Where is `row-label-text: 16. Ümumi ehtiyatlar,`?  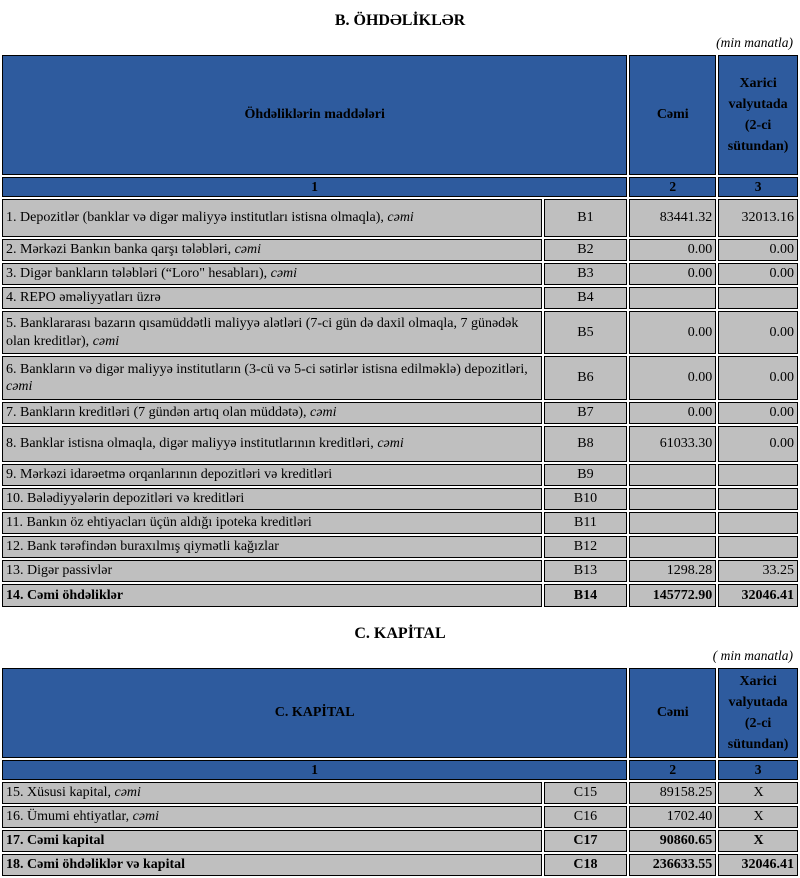
row-label-text: 16. Ümumi ehtiyatlar, is located at coordinates (69, 817).